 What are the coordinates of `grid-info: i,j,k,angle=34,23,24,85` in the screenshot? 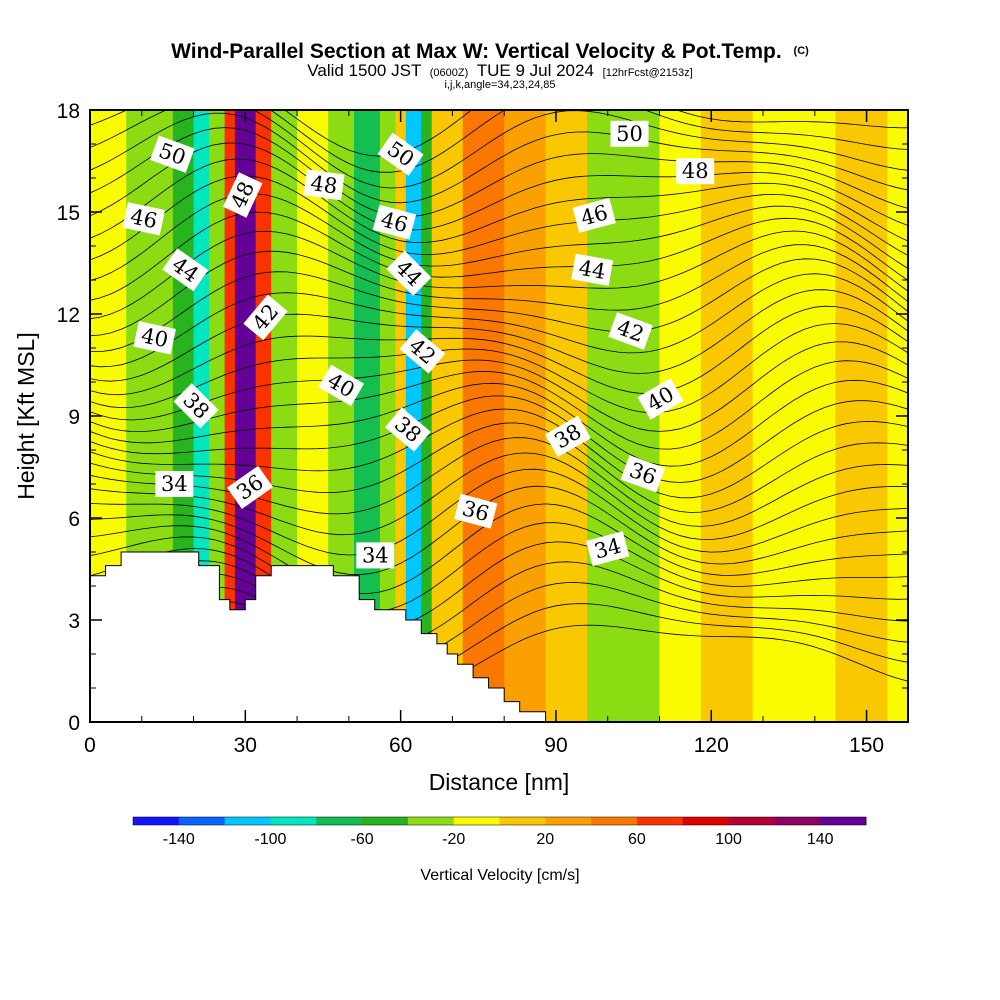 It's located at (499, 85).